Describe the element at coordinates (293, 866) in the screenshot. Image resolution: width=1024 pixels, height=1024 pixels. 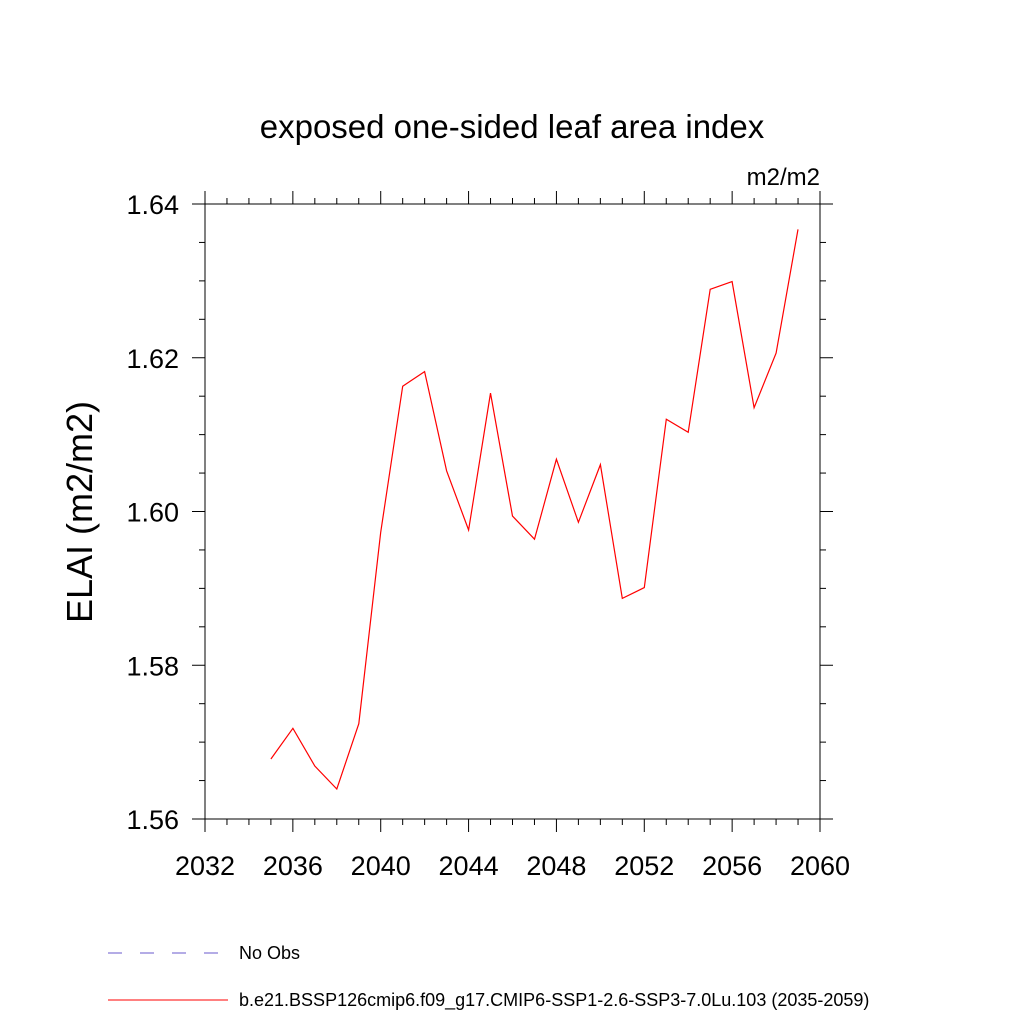
I see `x-tick-label: 2036` at that location.